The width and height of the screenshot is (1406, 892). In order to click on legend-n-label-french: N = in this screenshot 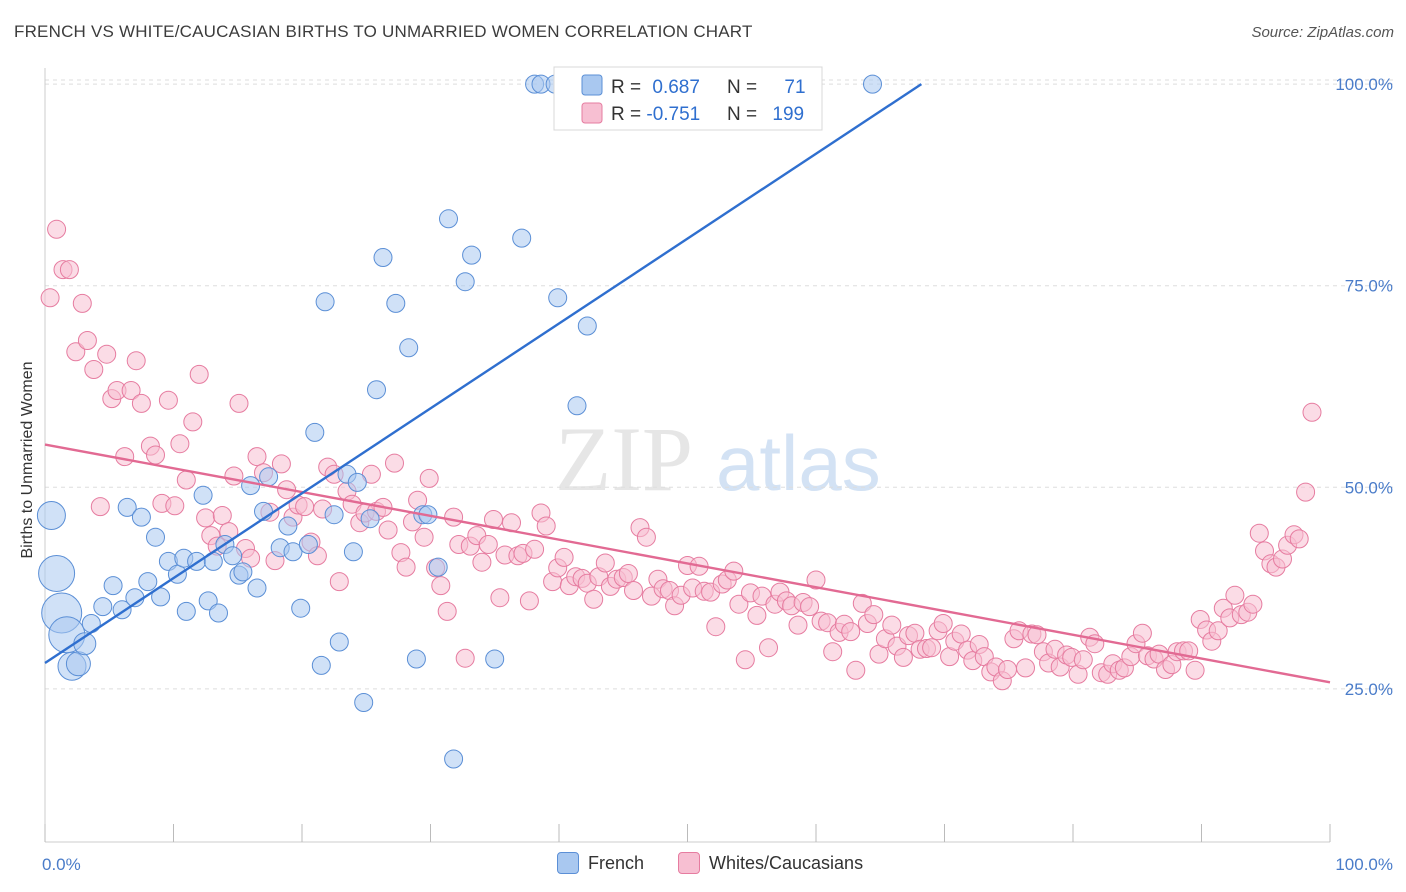, I will do `click(744, 87)`.